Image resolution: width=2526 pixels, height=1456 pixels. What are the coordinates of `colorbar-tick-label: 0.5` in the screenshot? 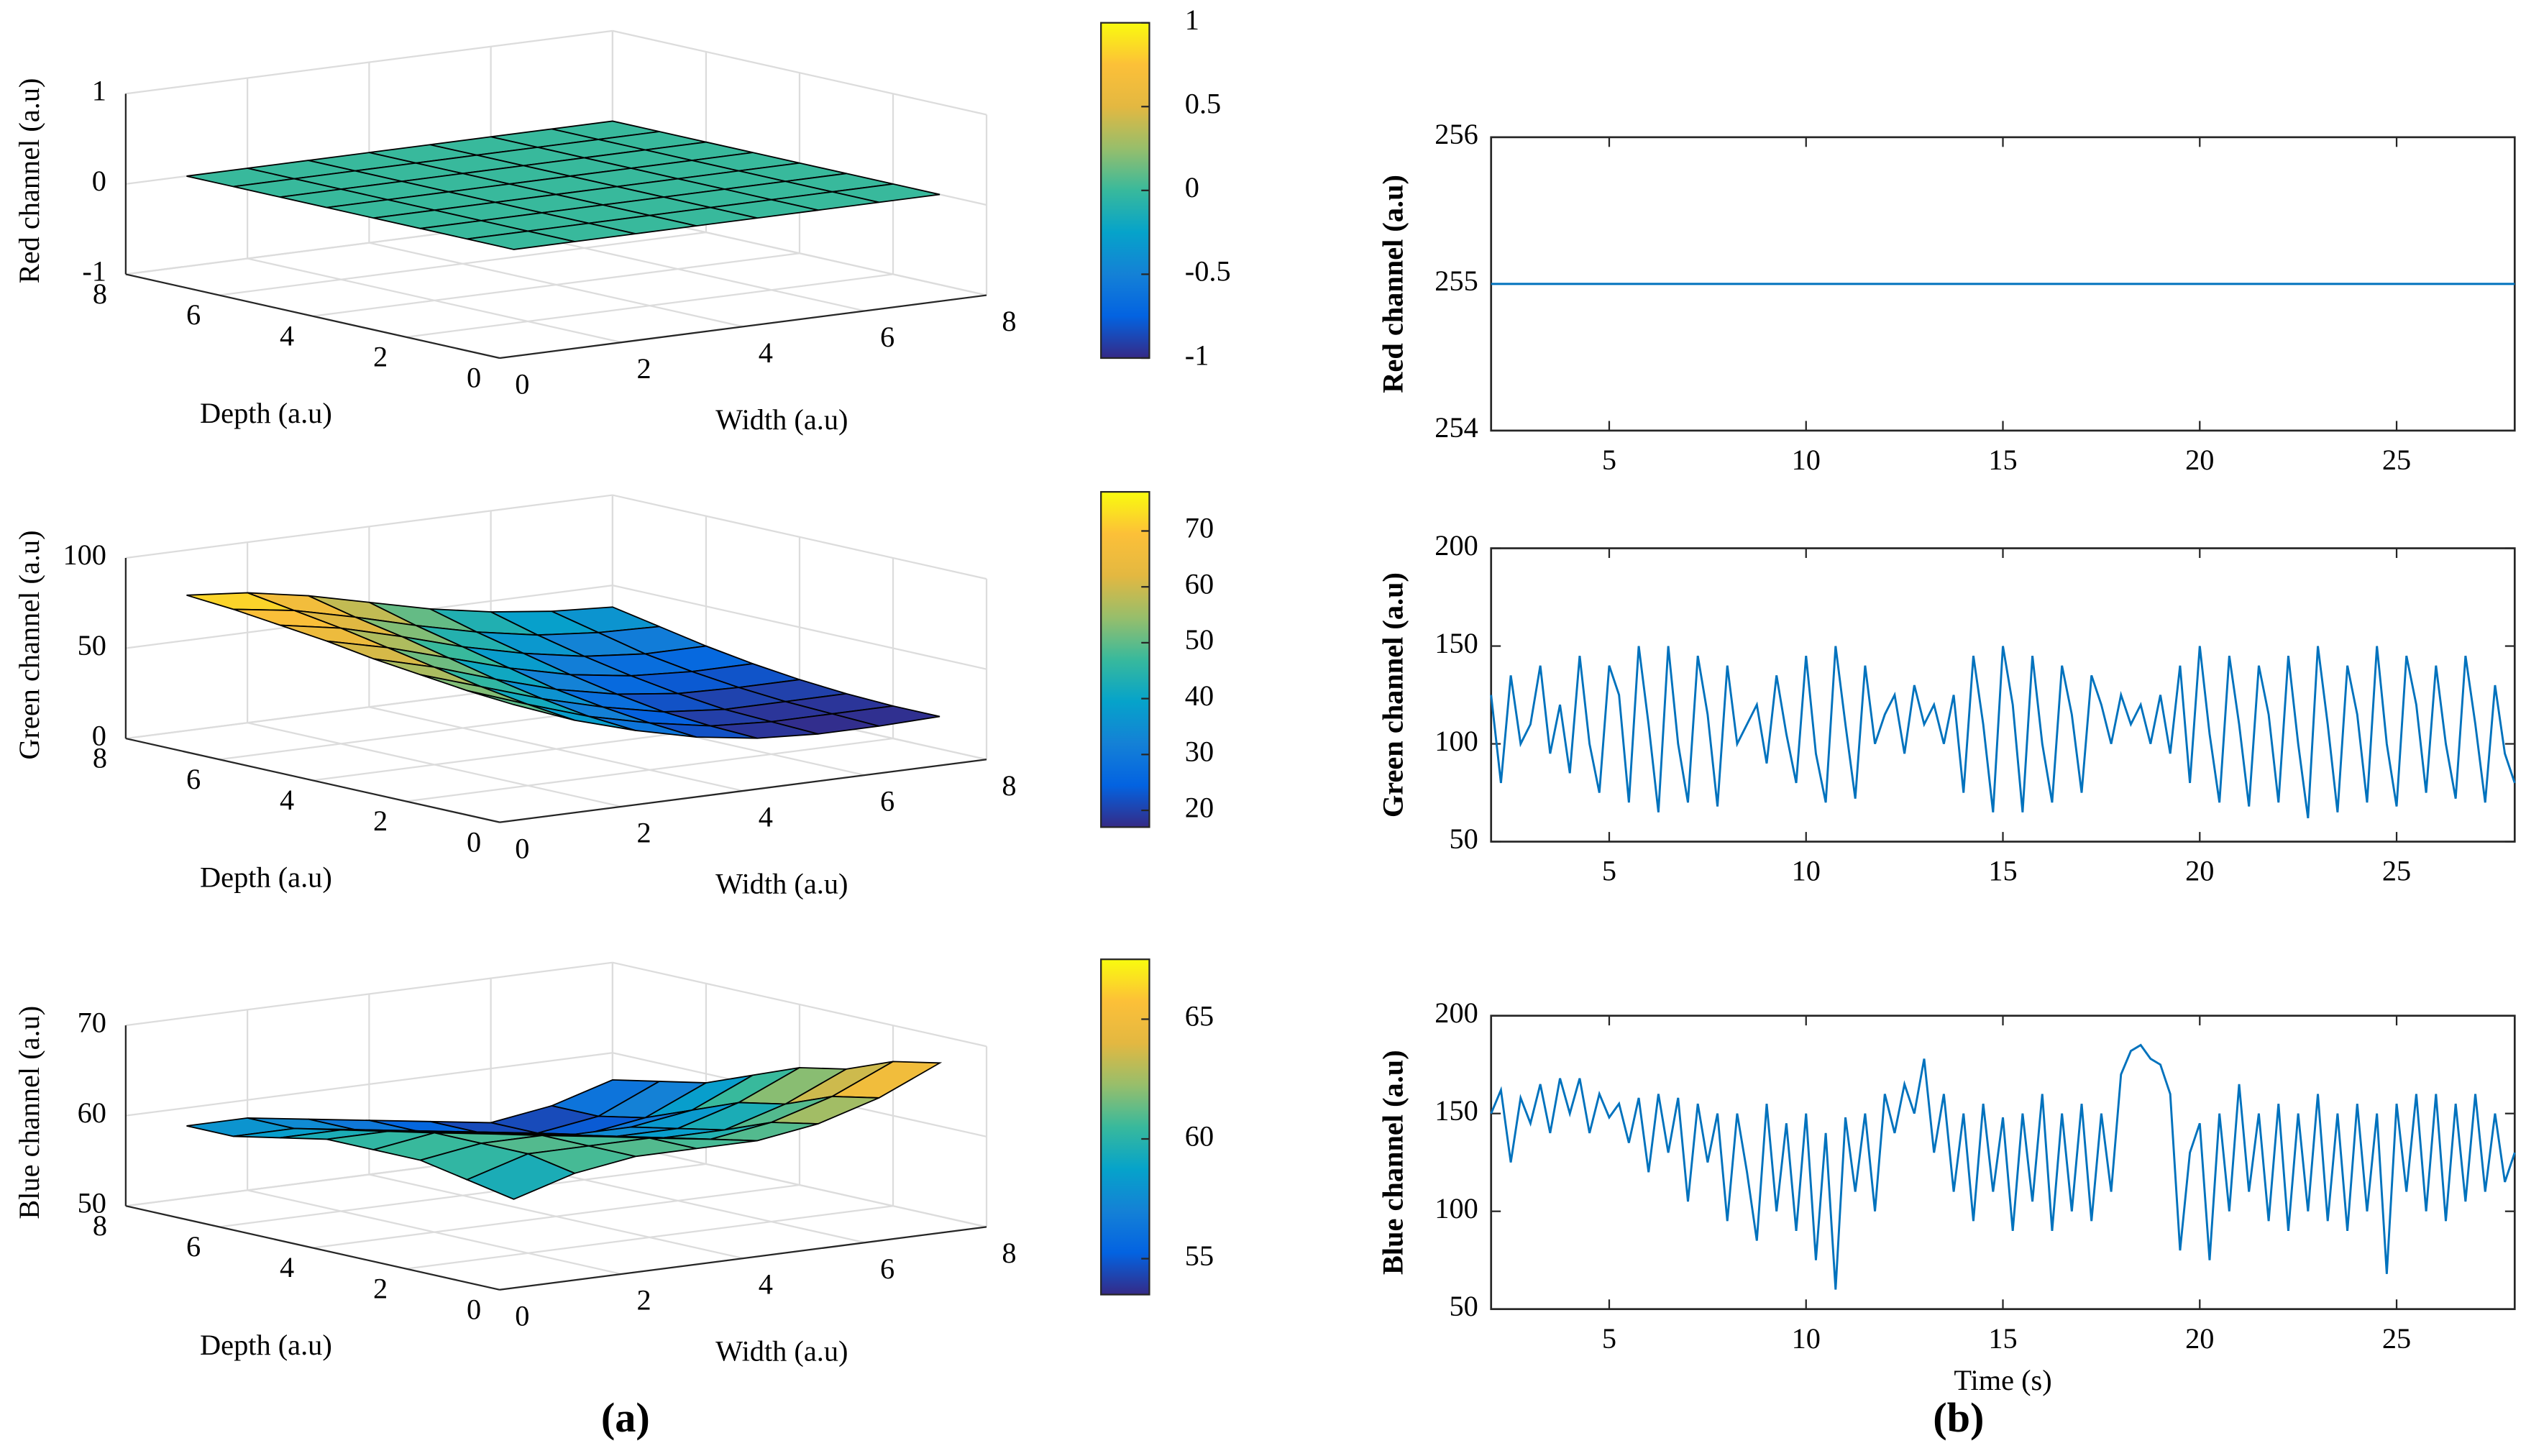 It's located at (1203, 104).